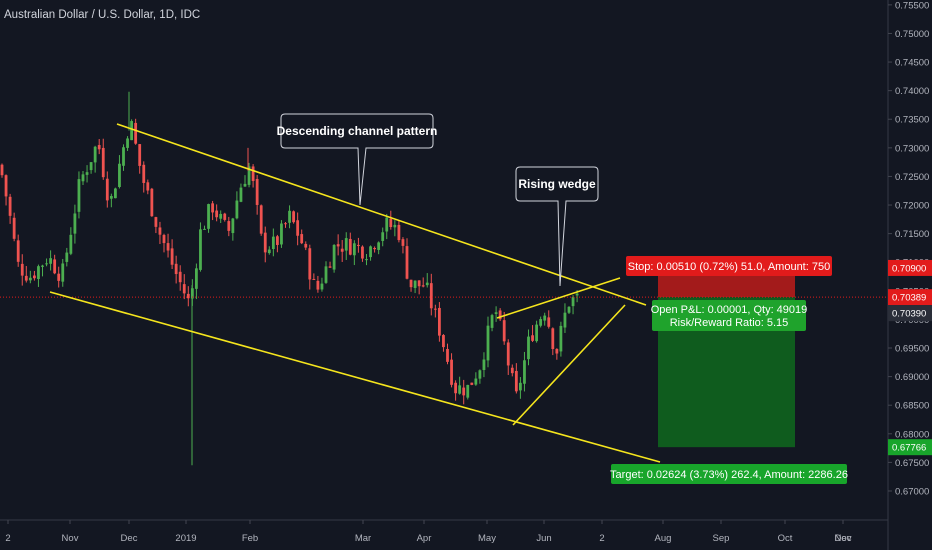 The image size is (932, 550). Describe the element at coordinates (912, 34) in the screenshot. I see `price-tick-label: 0.75000` at that location.